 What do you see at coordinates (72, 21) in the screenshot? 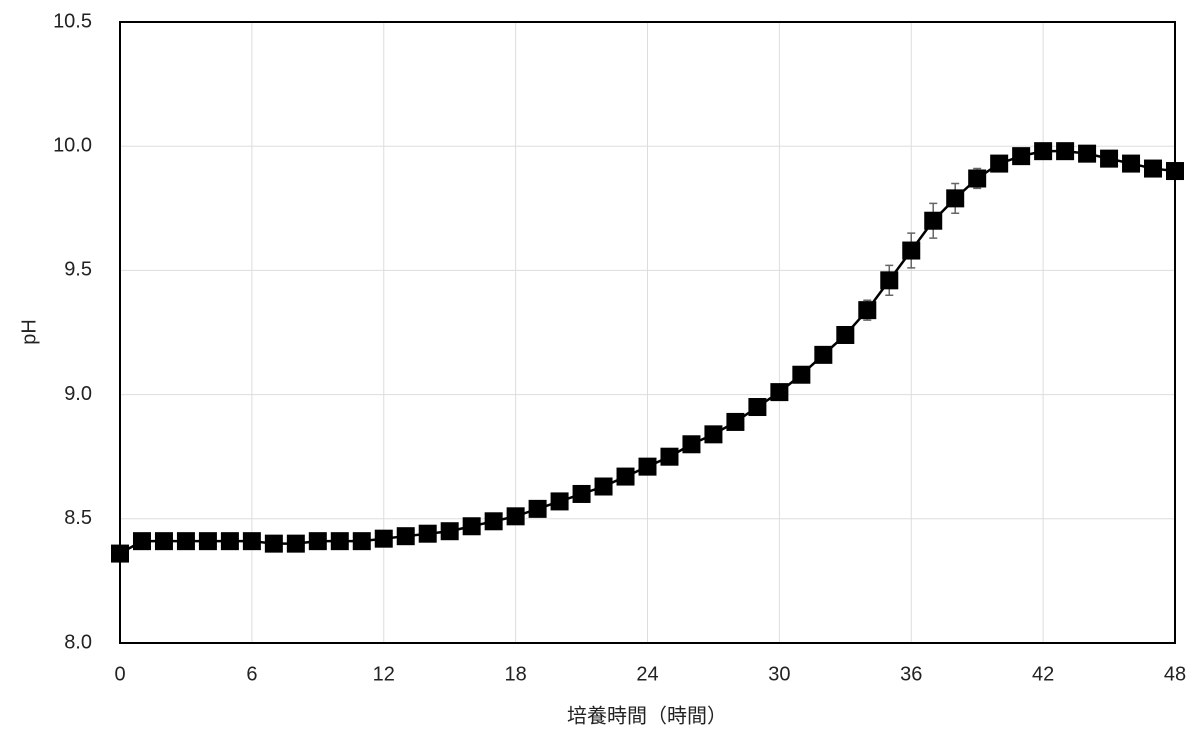
I see `y-tick-label: 10.5` at bounding box center [72, 21].